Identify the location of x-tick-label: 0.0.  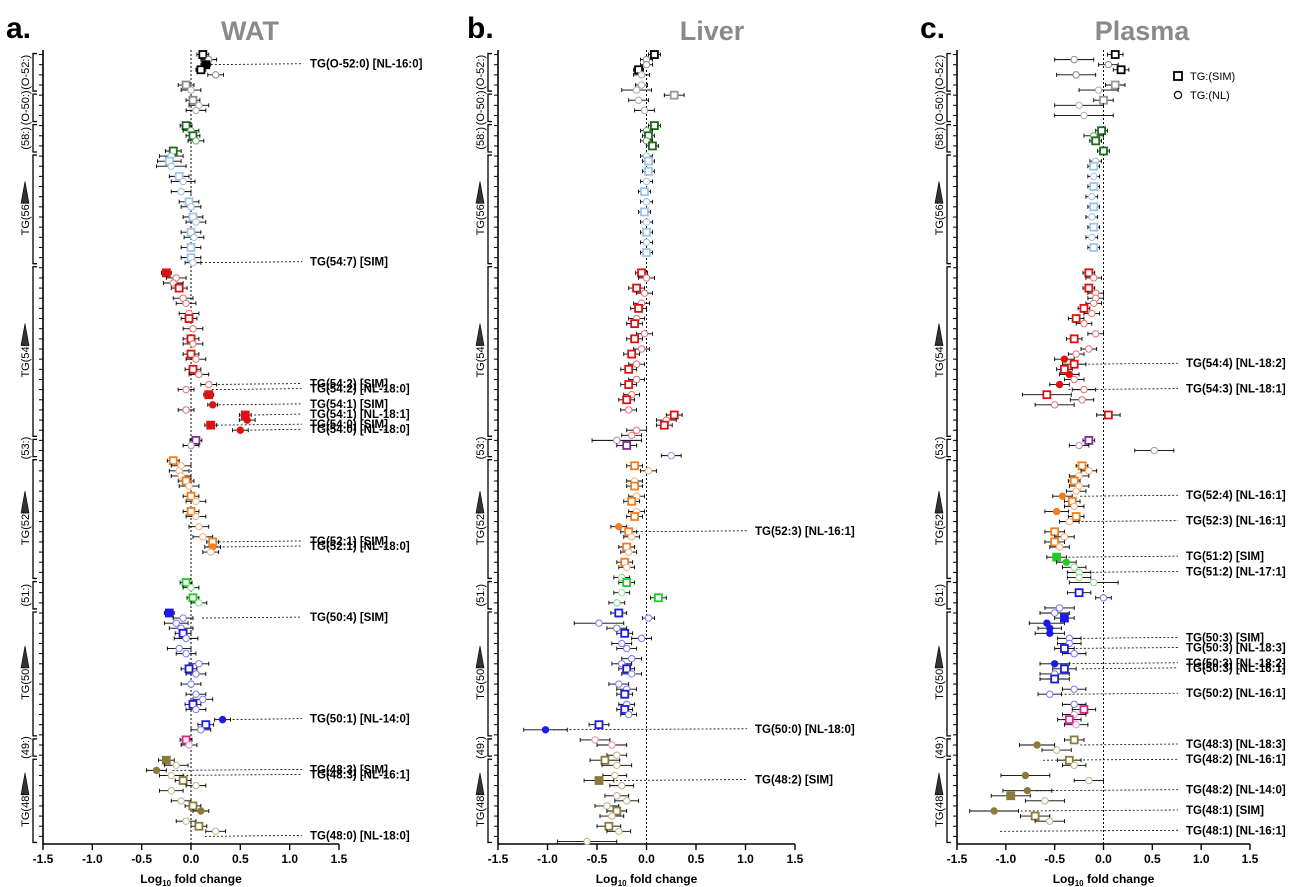
(646, 859).